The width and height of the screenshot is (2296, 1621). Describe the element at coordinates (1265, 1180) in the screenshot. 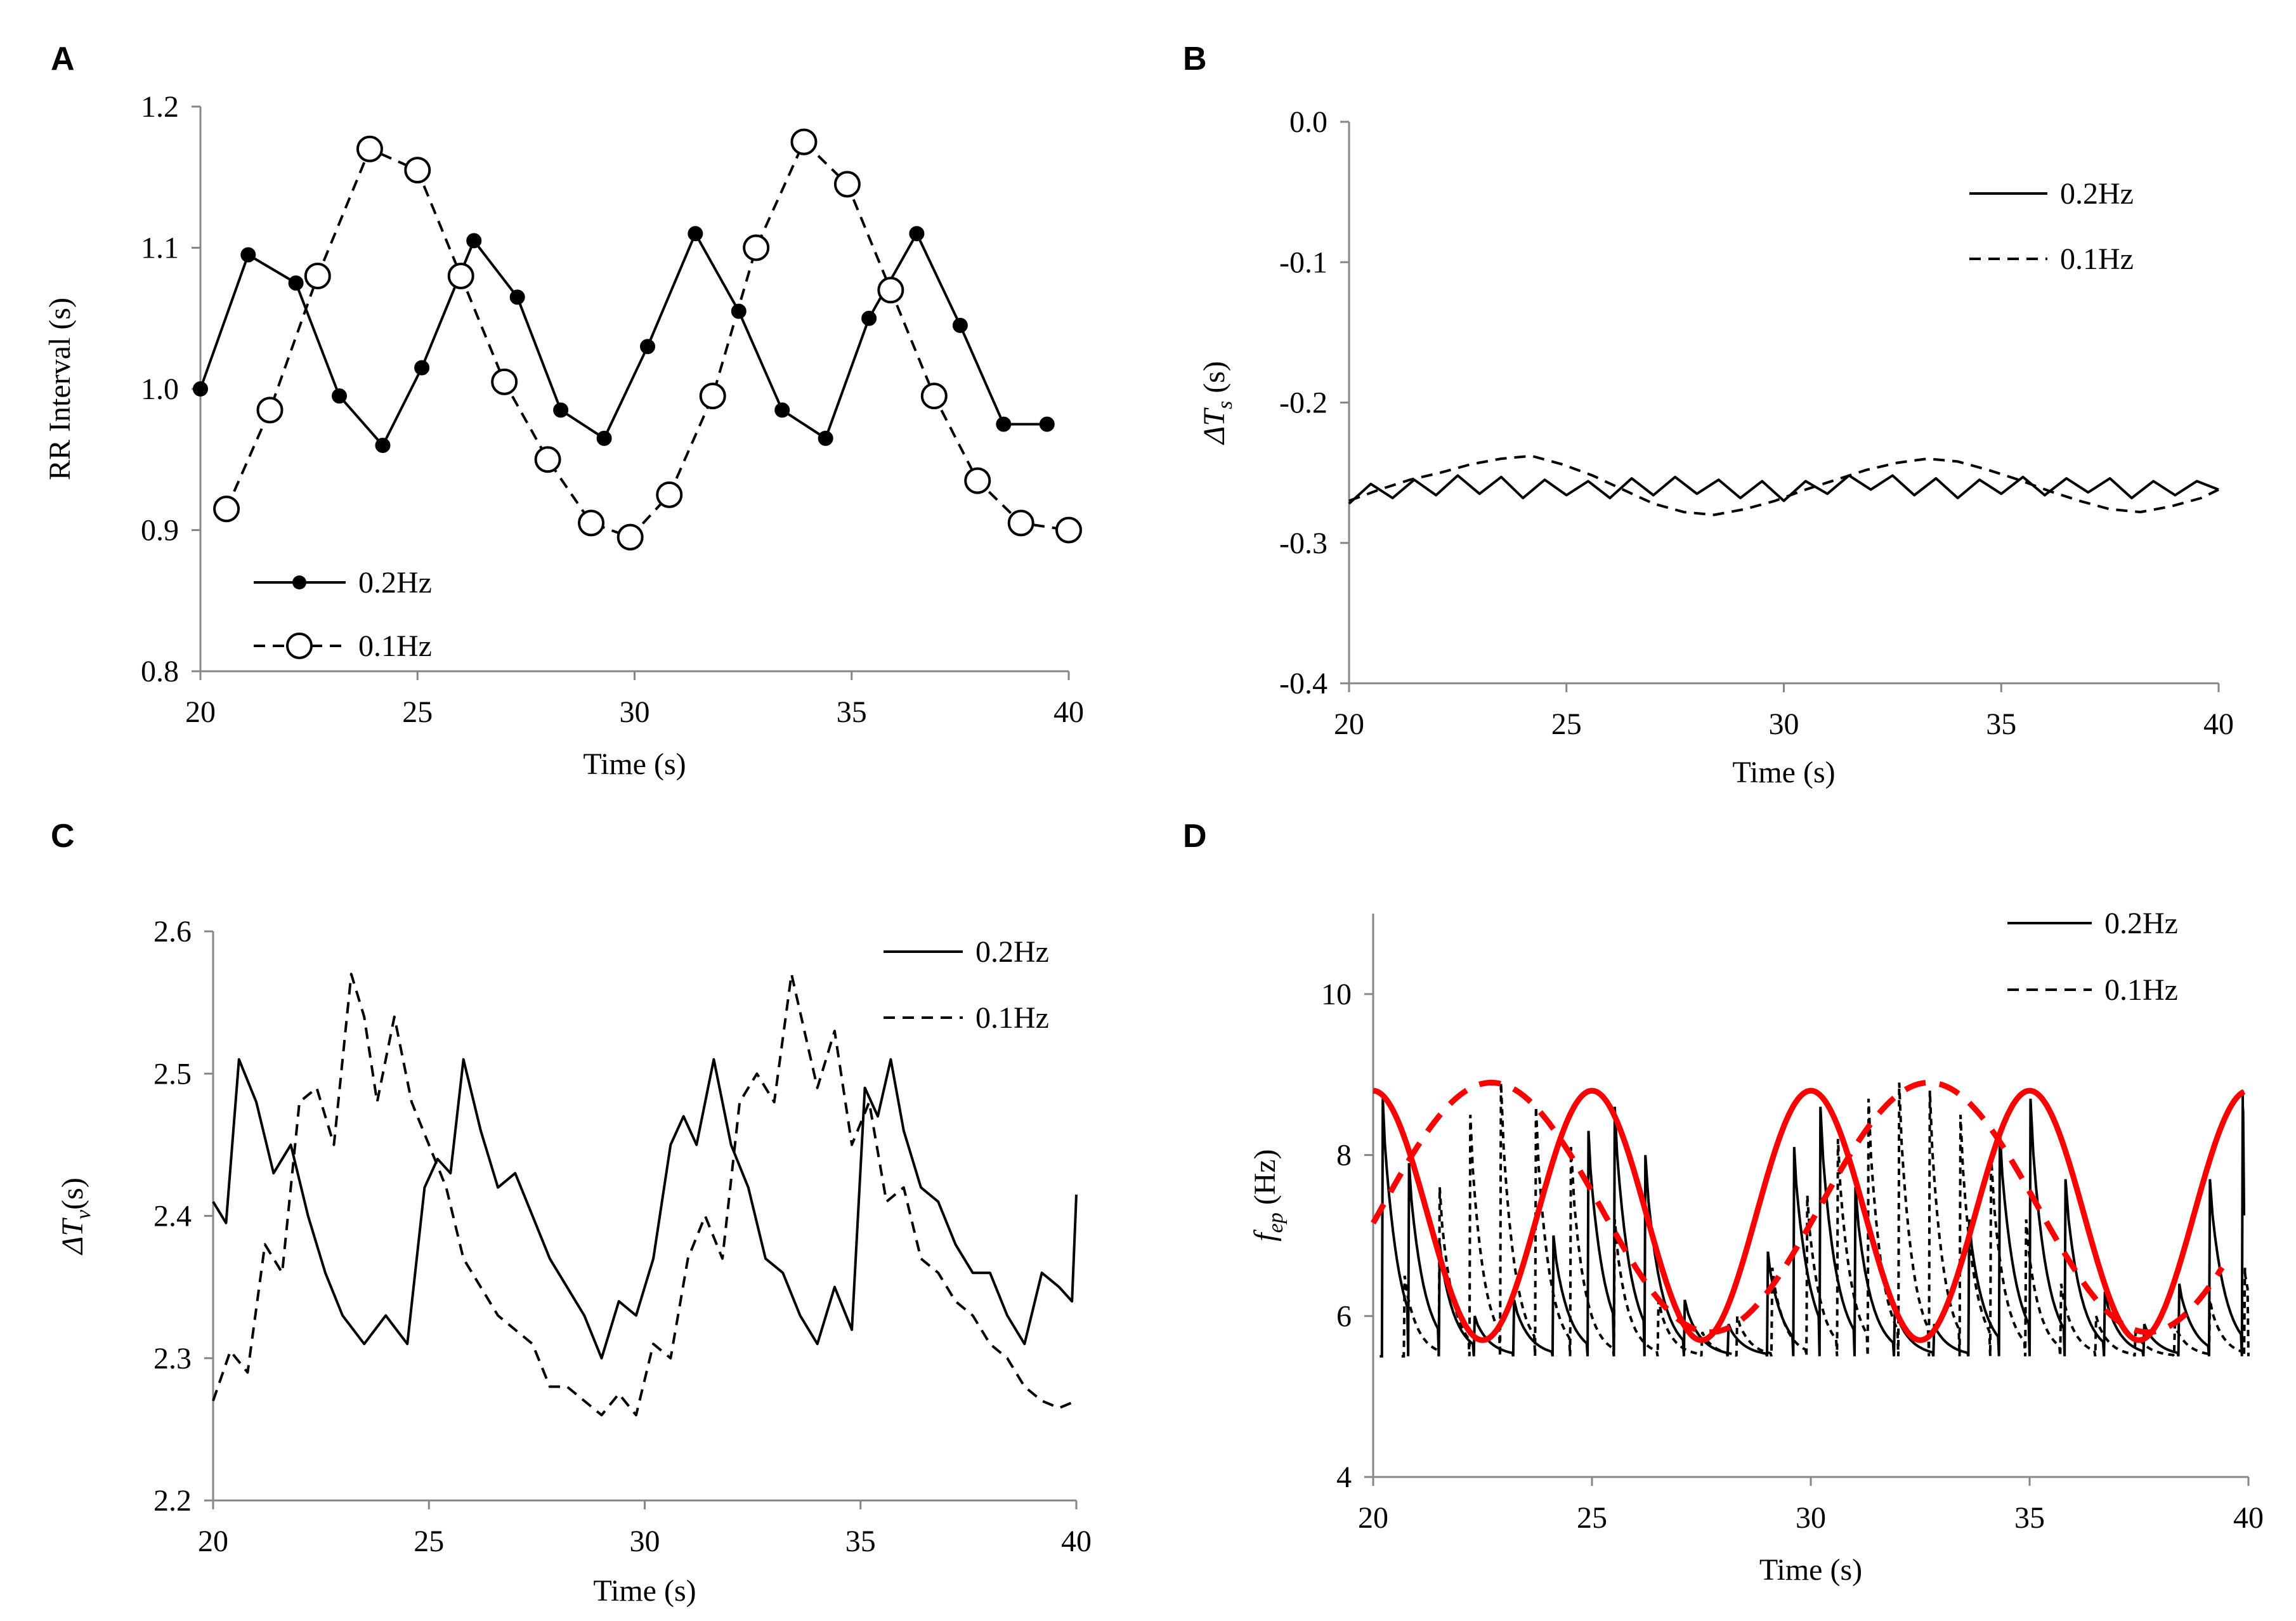

I see `y-axis-title-unit: (Hz)` at that location.